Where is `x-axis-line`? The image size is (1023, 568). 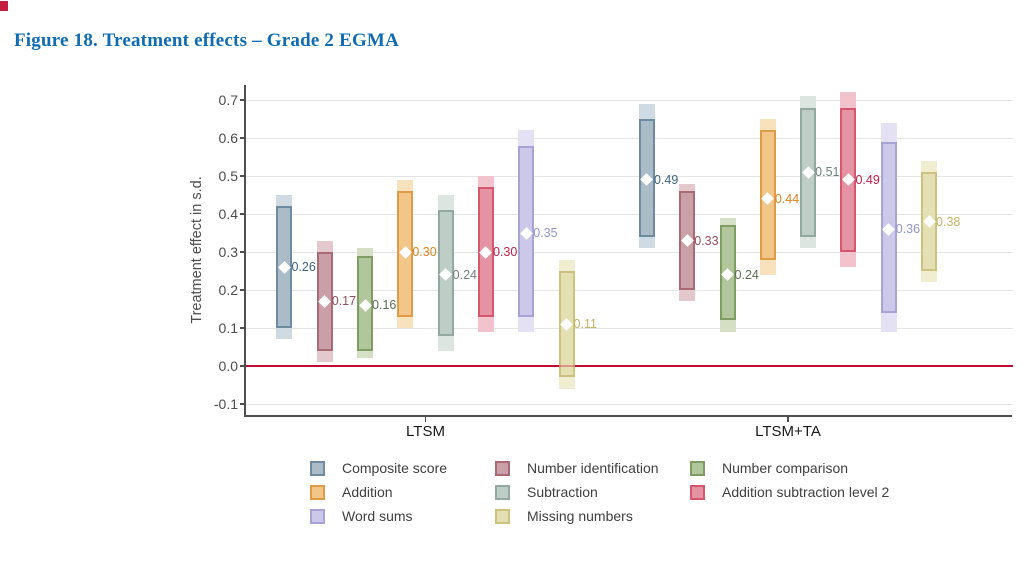 x-axis-line is located at coordinates (628, 416).